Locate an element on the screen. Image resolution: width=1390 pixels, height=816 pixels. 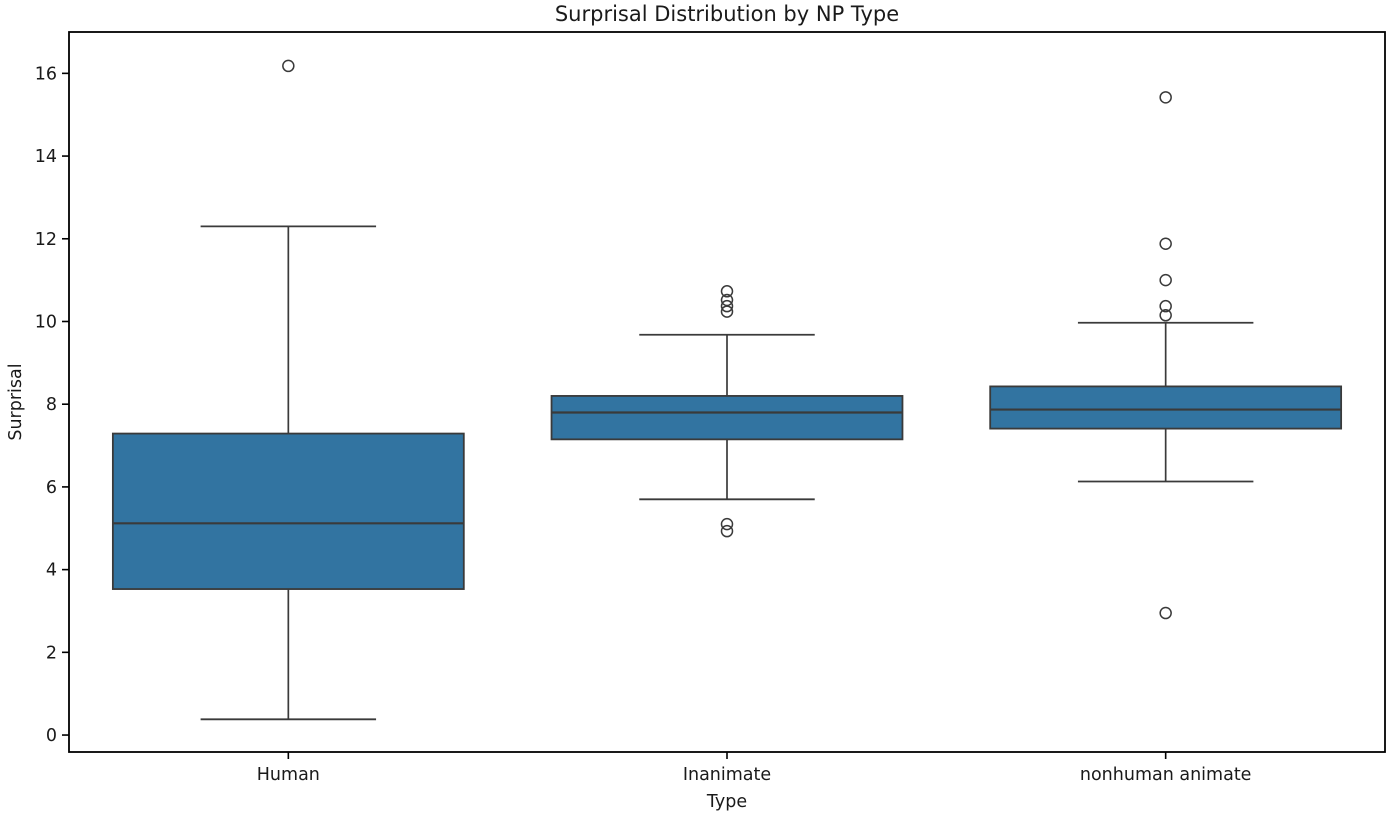
y-tick-label: 16 is located at coordinates (46, 74).